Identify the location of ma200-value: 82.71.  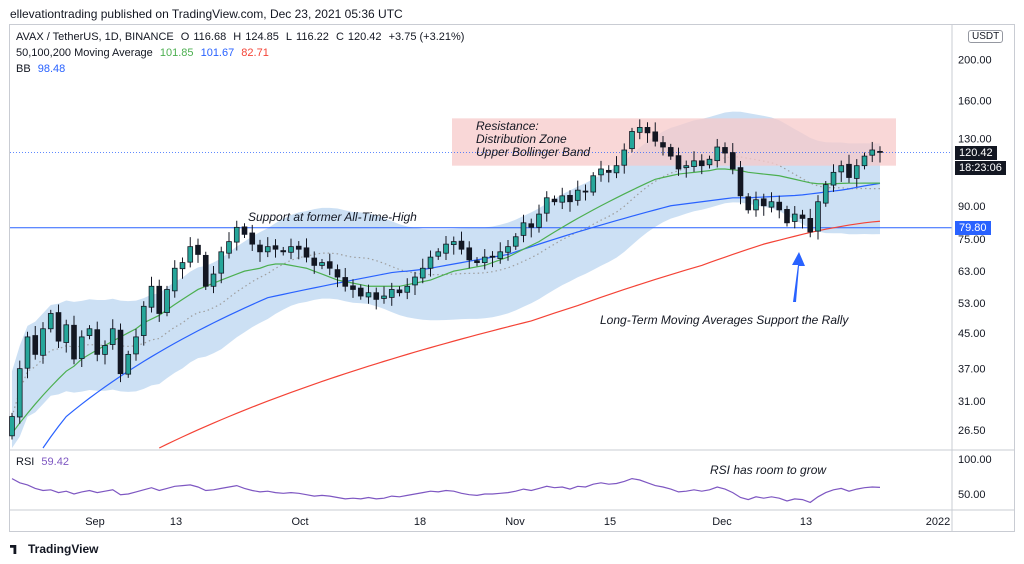
(255, 53).